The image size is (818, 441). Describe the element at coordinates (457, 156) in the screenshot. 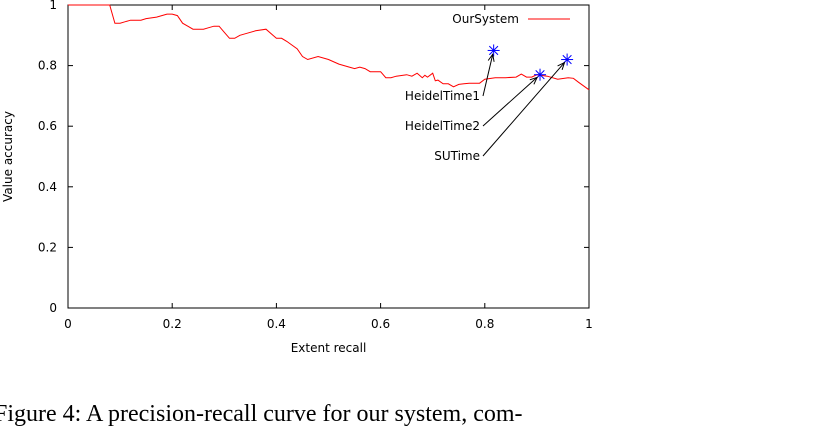

I see `annotation-label-sutime: SUTime` at that location.